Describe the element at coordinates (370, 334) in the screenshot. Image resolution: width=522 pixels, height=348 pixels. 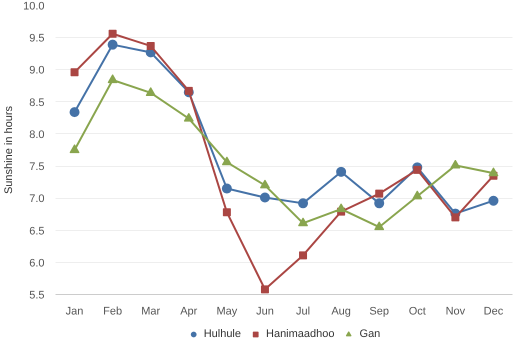
I see `legend-label: Gan` at that location.